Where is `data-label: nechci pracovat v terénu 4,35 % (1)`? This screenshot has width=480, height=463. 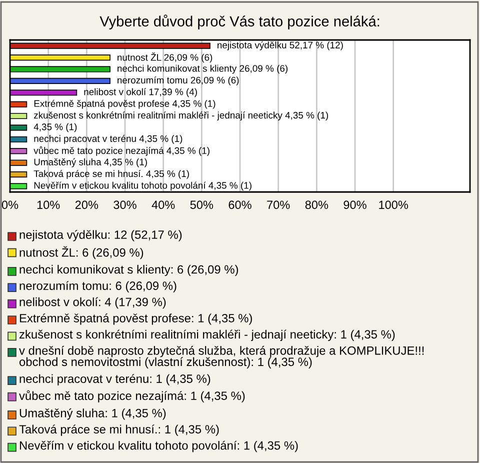
data-label: nechci pracovat v terénu 4,35 % (1) is located at coordinates (108, 139).